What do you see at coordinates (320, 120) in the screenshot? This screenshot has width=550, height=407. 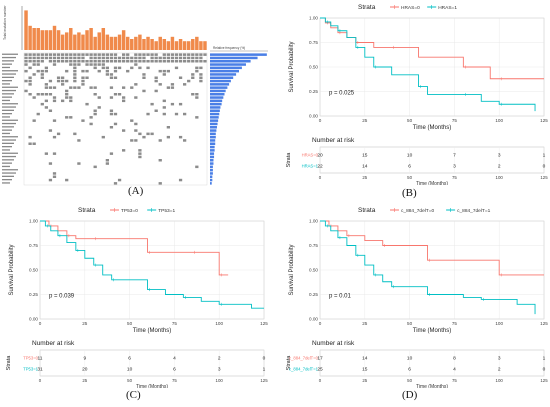 I see `x-tick-label: 0` at bounding box center [320, 120].